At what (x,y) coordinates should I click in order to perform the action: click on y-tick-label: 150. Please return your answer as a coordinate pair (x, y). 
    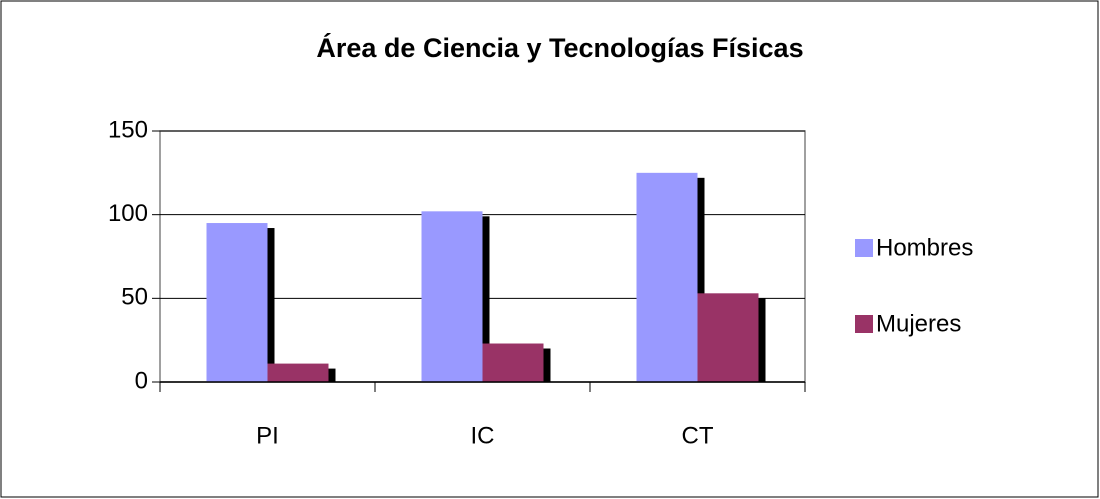
    Looking at the image, I should click on (128, 129).